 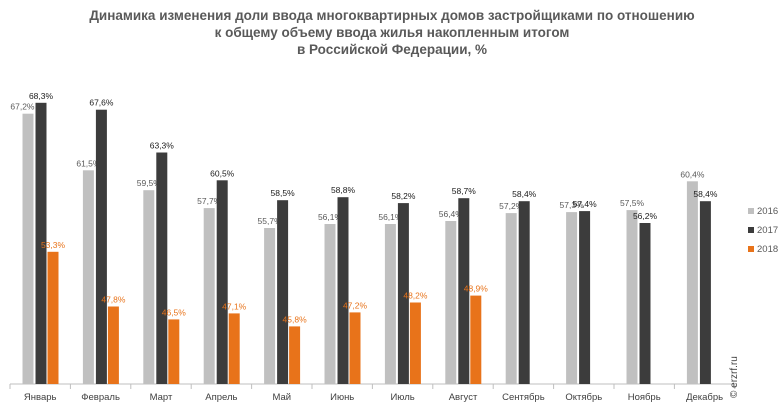 What do you see at coordinates (415, 296) in the screenshot?
I see `data-label-2018: 48,2%` at bounding box center [415, 296].